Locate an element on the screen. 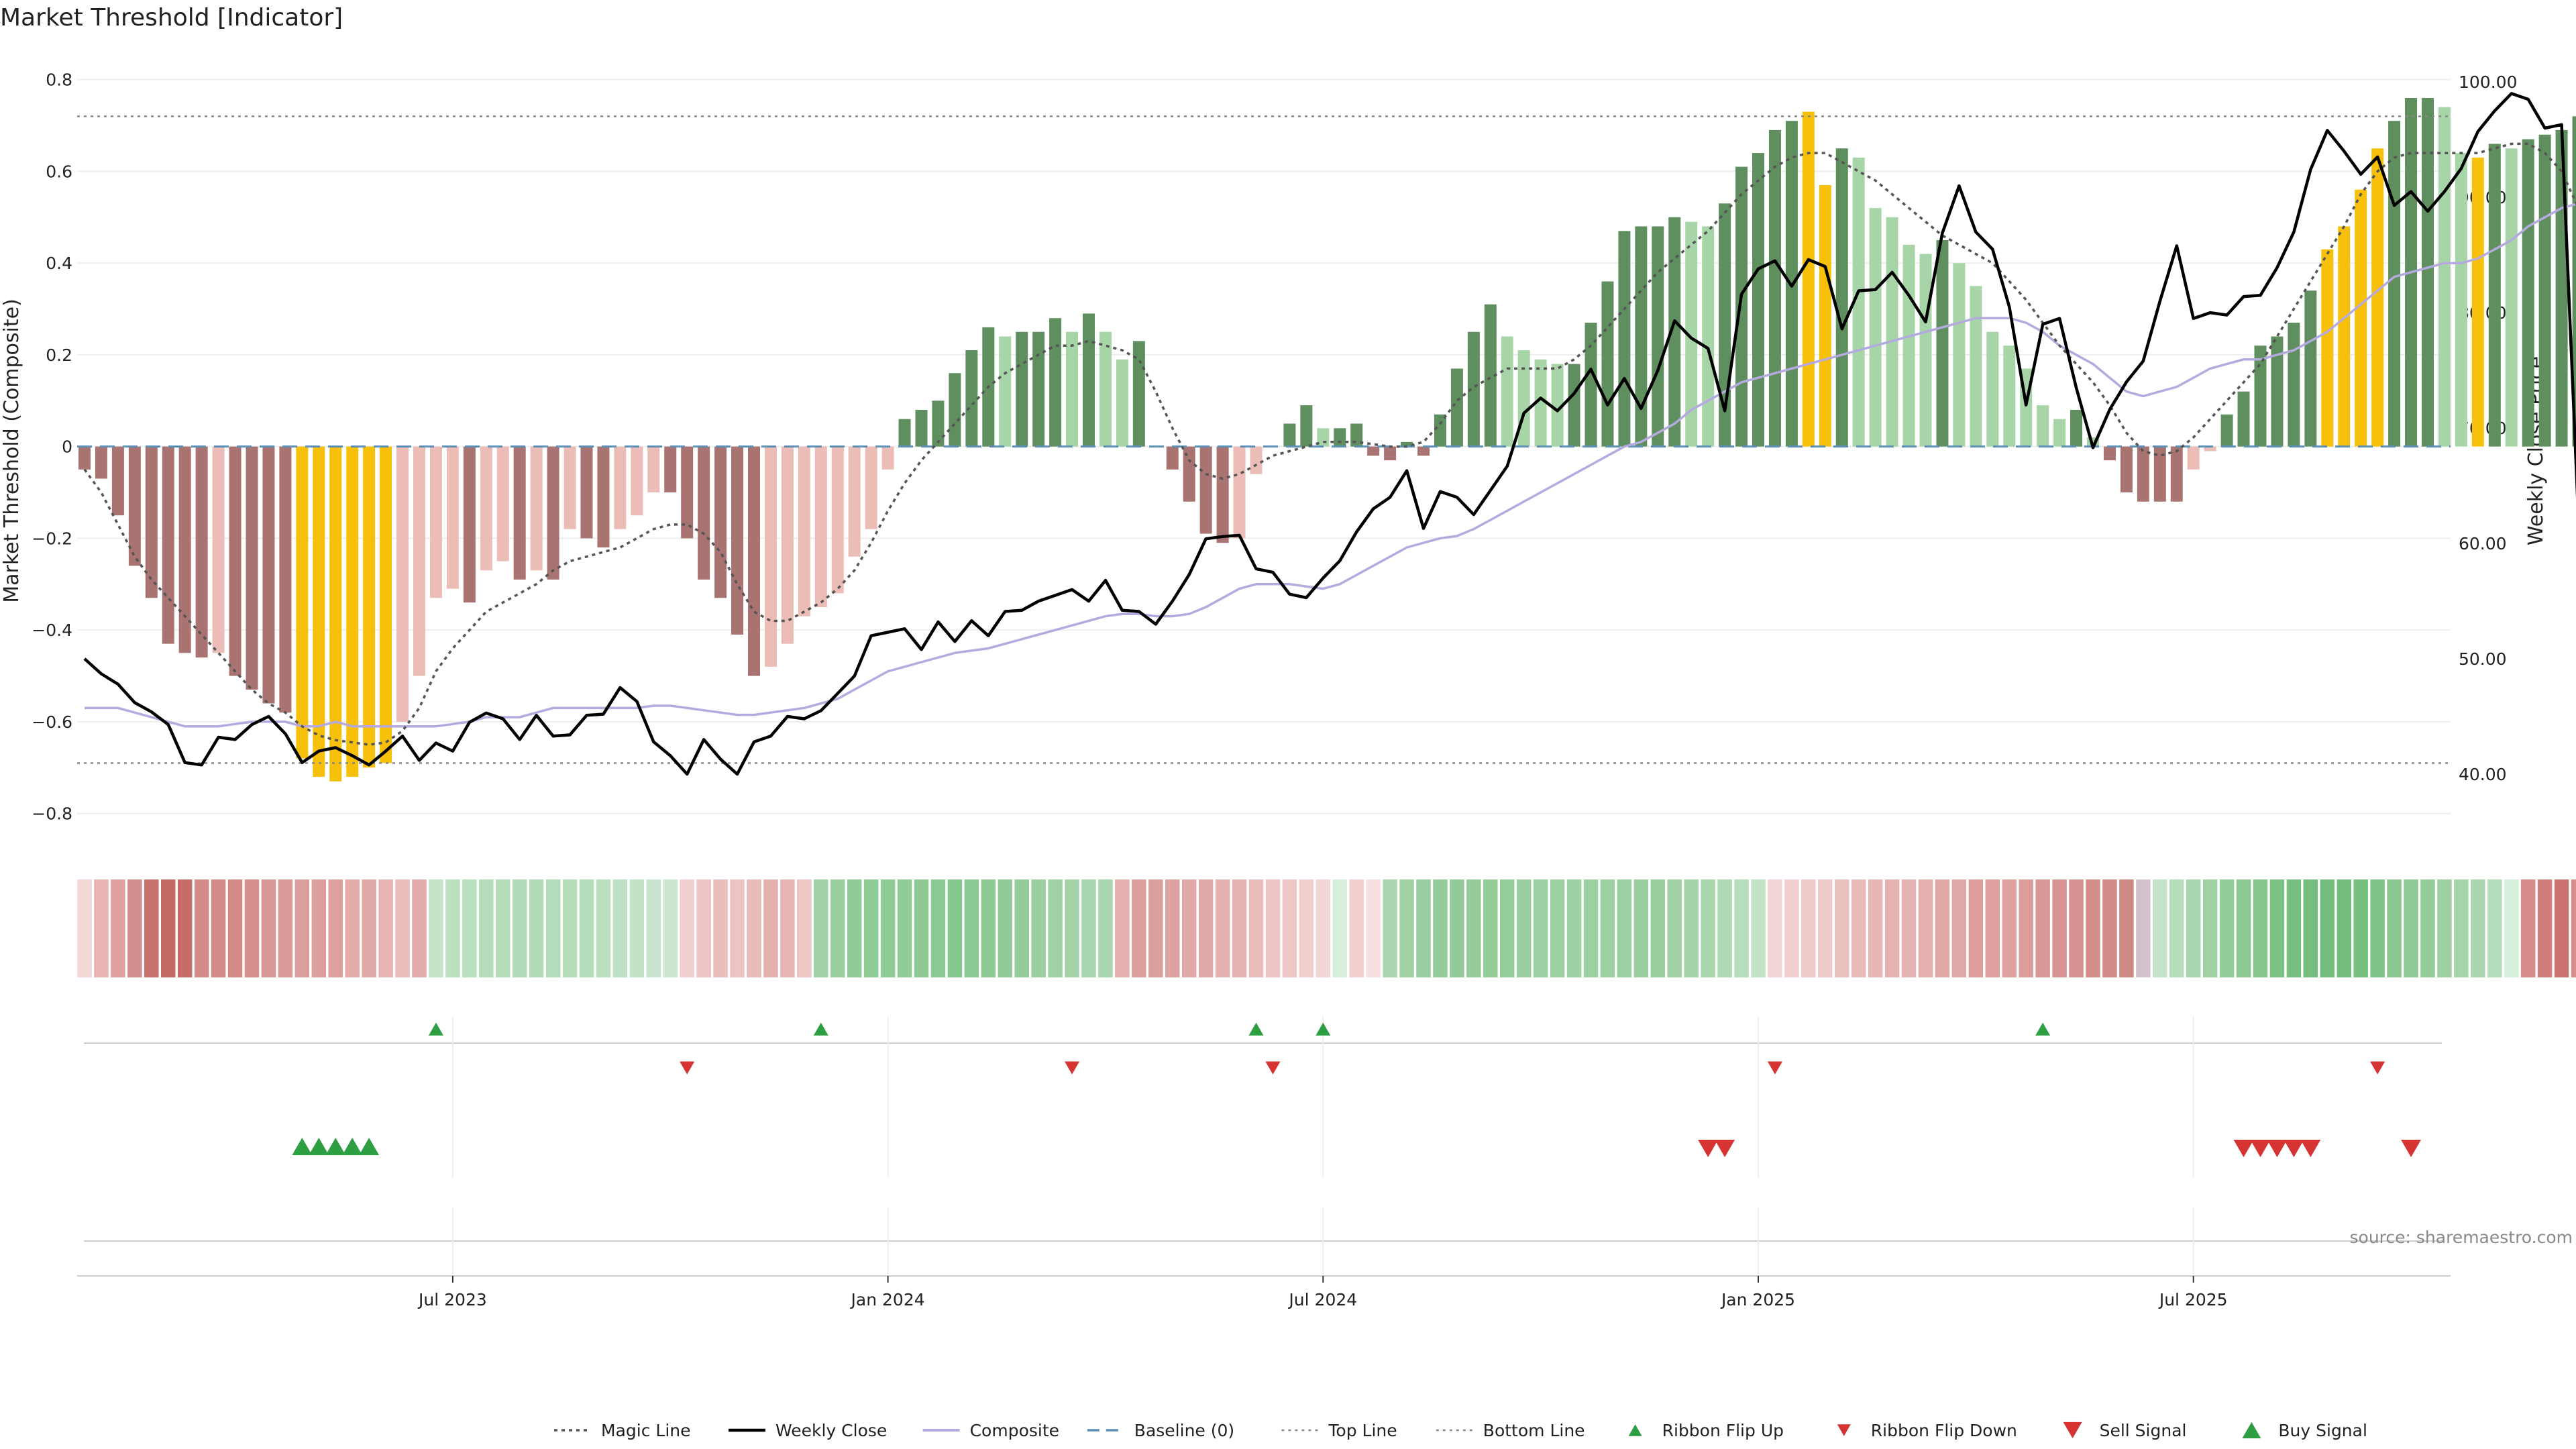  left-tick-label: −0.6 is located at coordinates (52, 722).